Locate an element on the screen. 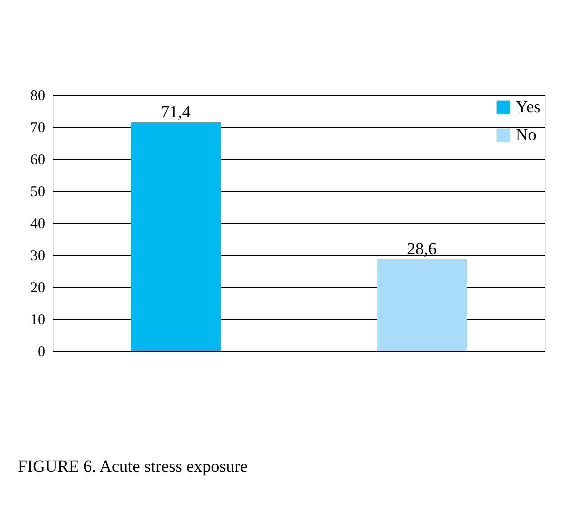 The height and width of the screenshot is (506, 570). y-tick-label: 30 is located at coordinates (38, 256).